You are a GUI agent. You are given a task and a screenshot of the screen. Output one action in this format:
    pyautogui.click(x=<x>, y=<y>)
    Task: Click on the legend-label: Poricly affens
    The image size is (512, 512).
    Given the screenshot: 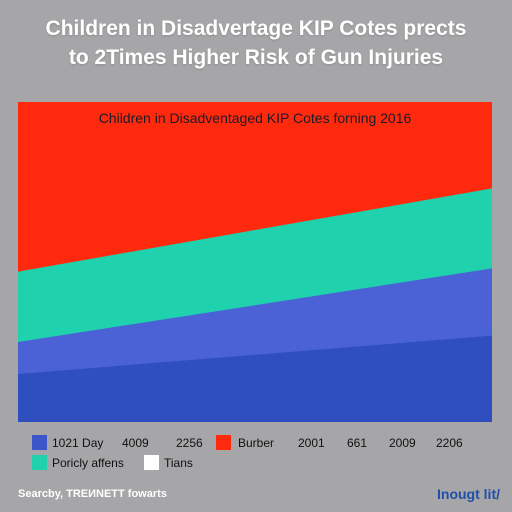 What is the action you would take?
    pyautogui.click(x=88, y=463)
    